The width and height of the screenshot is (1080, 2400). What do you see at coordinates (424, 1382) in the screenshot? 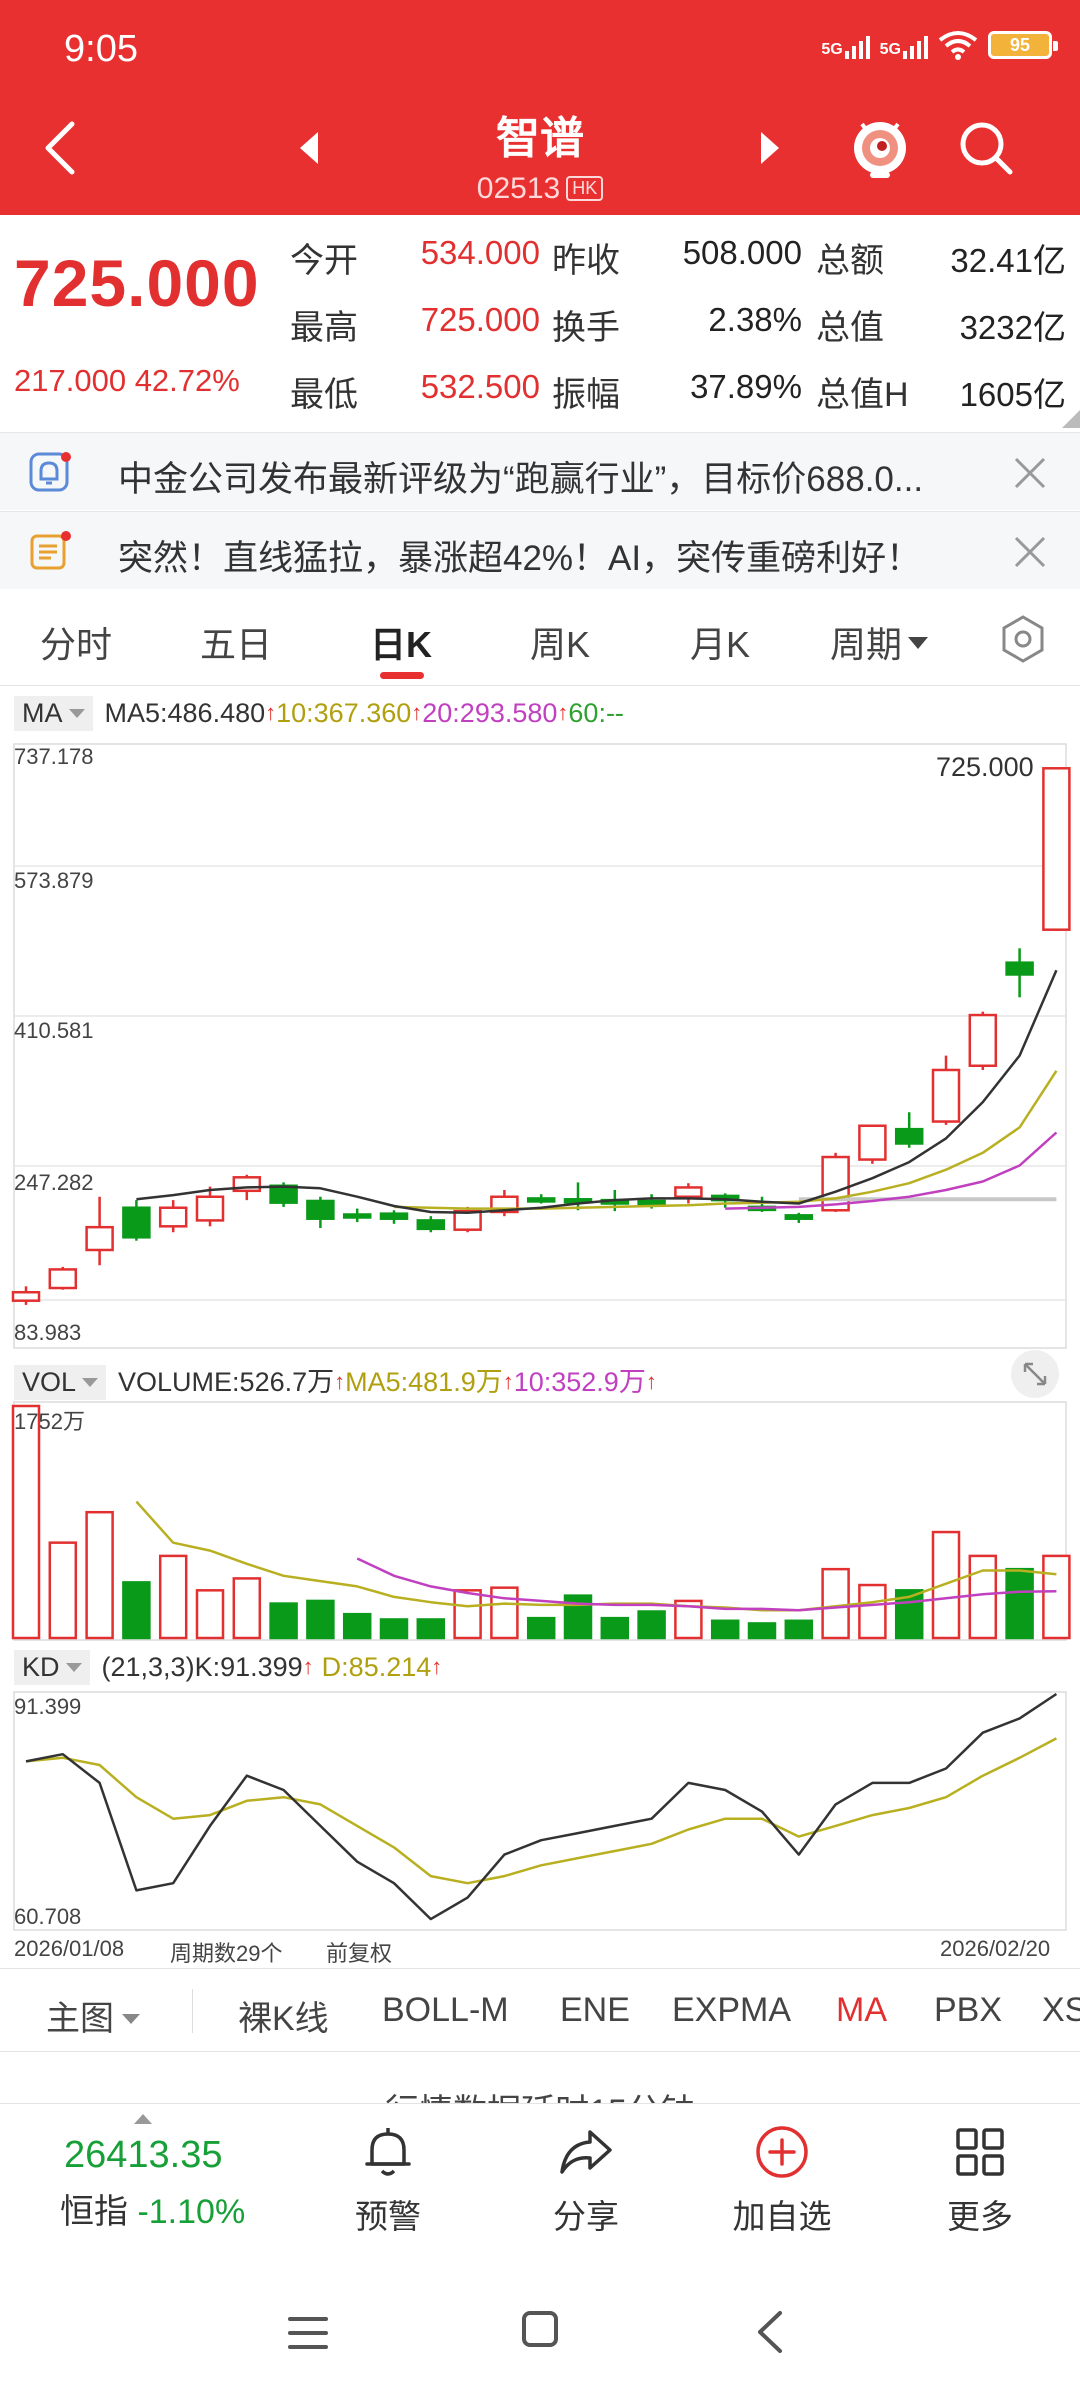
I see `vol-ma5-value: MA5:481.9万` at bounding box center [424, 1382].